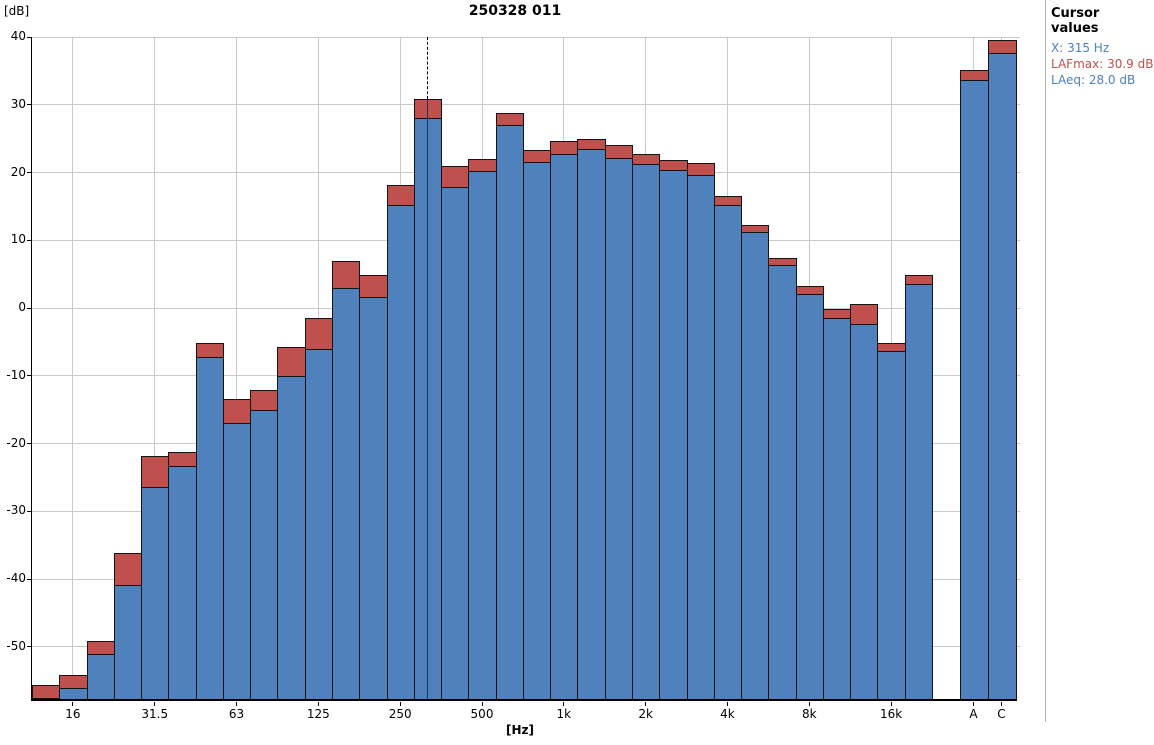  What do you see at coordinates (520, 730) in the screenshot?
I see `x-axis-unit-label: [Hz]` at bounding box center [520, 730].